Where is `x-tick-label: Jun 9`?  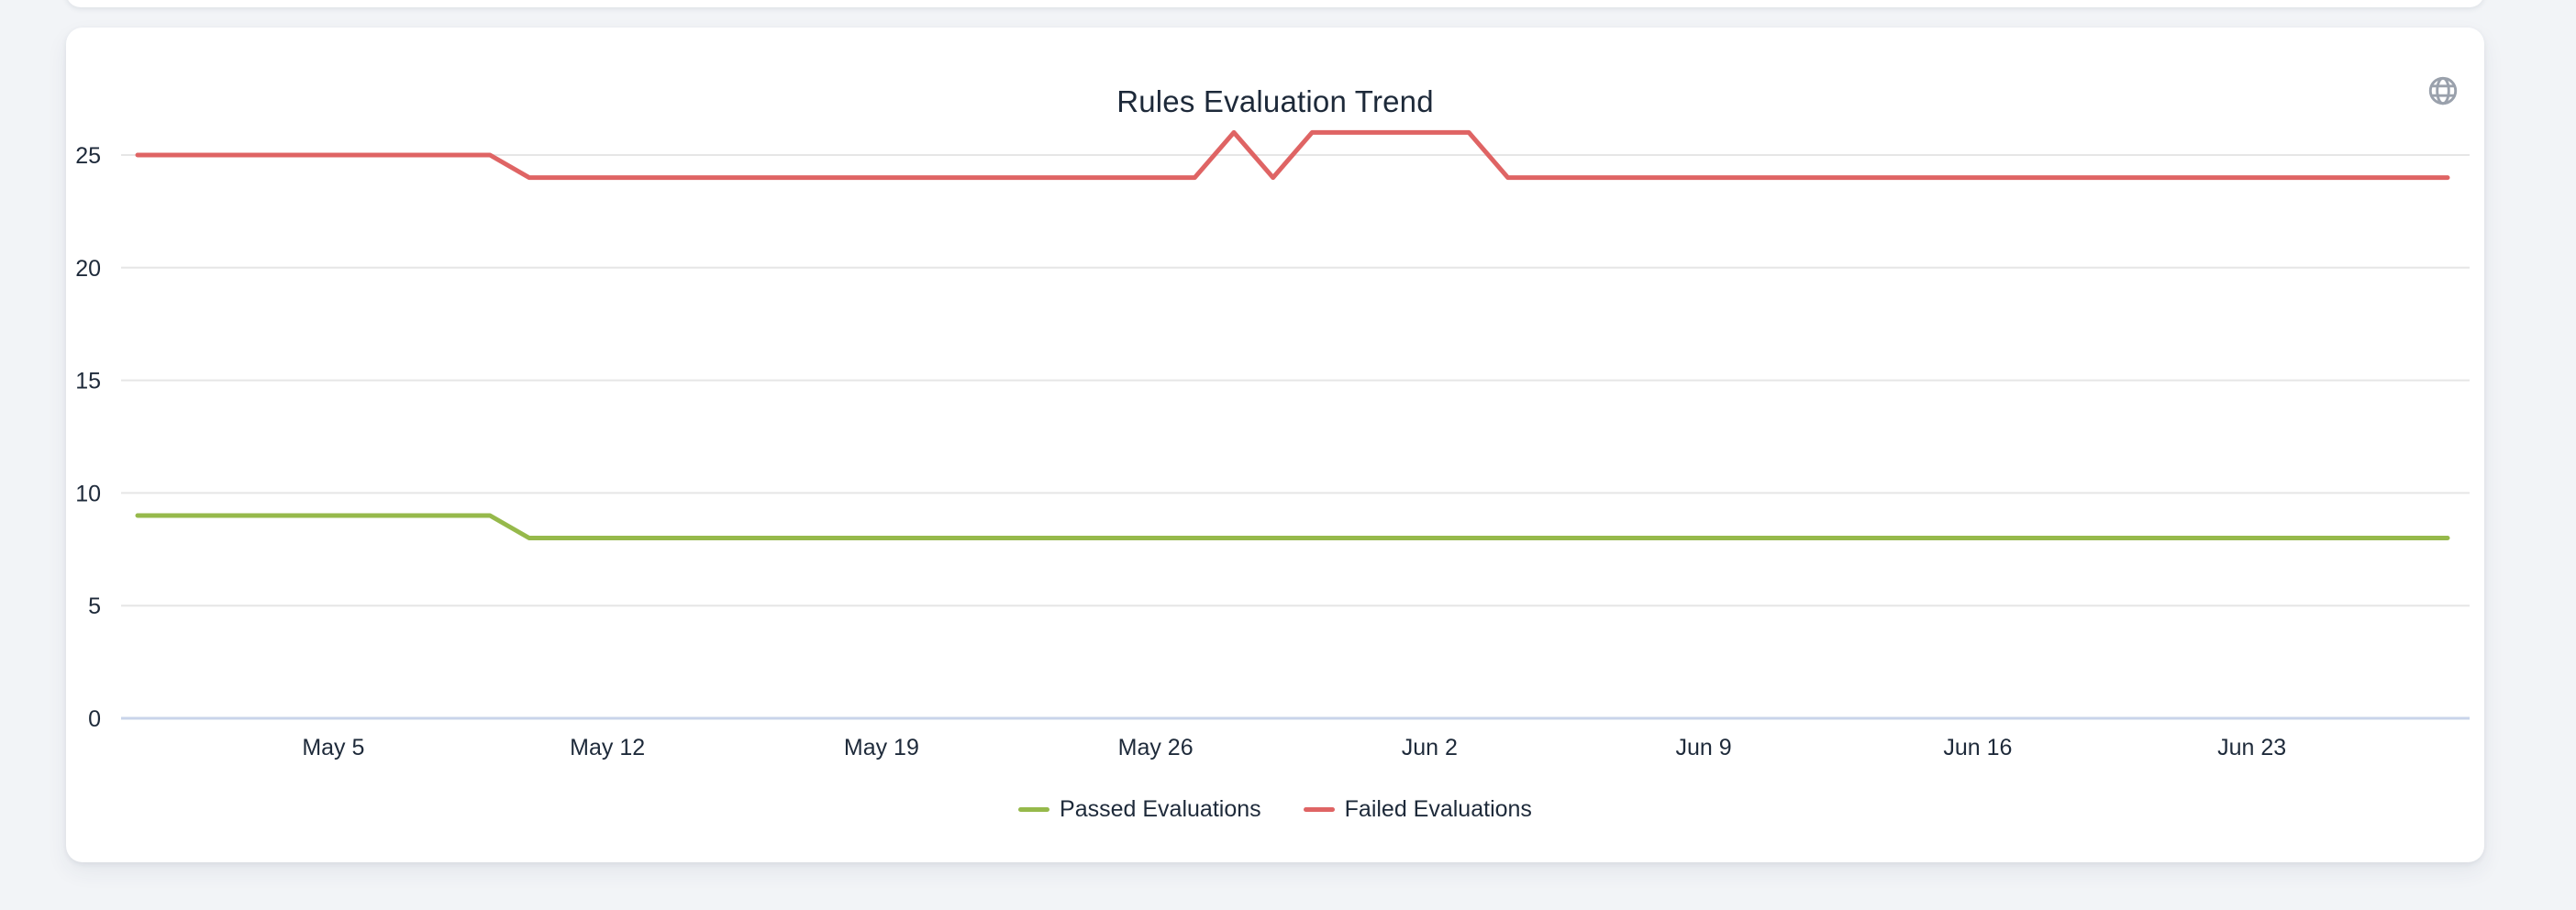
x-tick-label: Jun 9 is located at coordinates (1704, 747).